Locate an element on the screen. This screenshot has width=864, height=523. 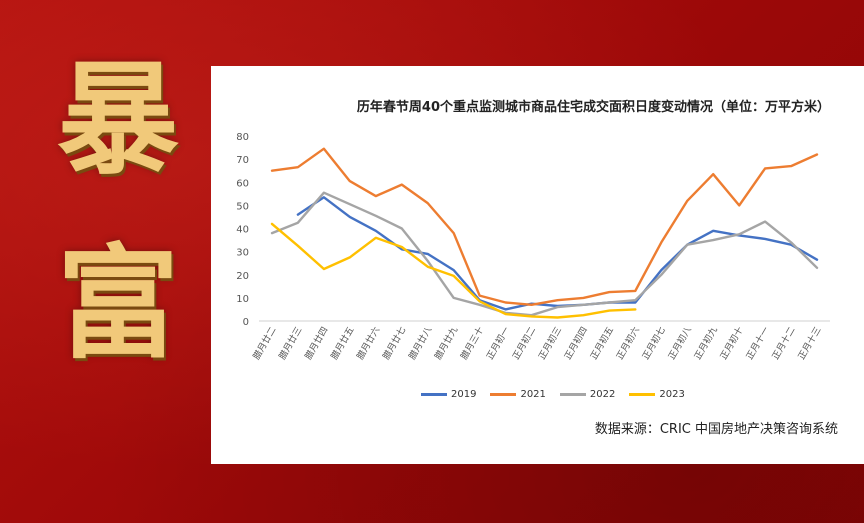
x-tick-label: 正月初三 is located at coordinates (550, 343).